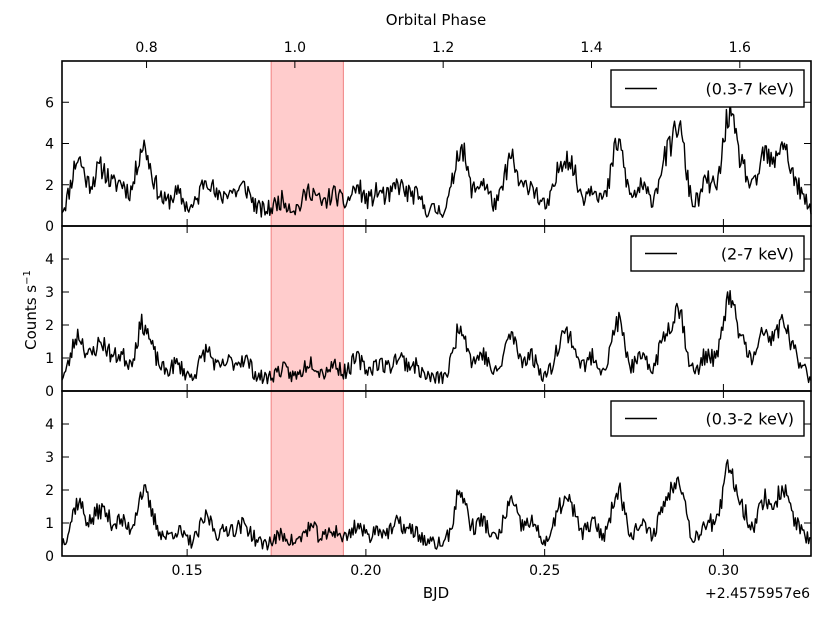  What do you see at coordinates (146, 48) in the screenshot?
I see `top-axis-tick-label: 0.8` at bounding box center [146, 48].